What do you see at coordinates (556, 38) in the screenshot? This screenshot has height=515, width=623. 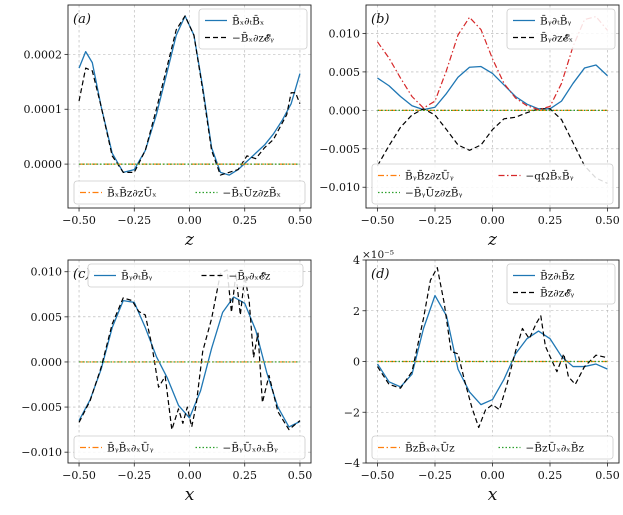 I see `legend-label: B̄ᵧ∂z𝓔̄ₓ` at bounding box center [556, 38].